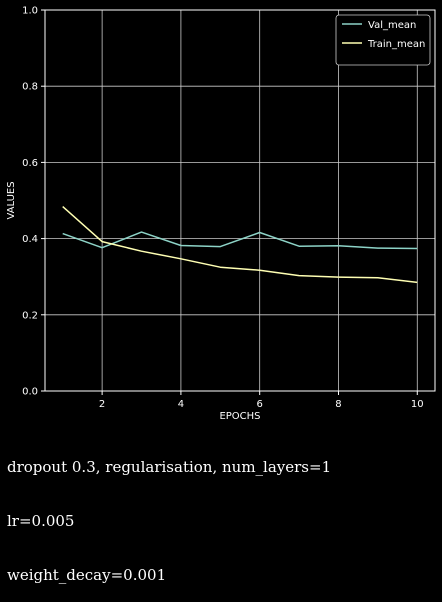 Image resolution: width=442 pixels, height=602 pixels. Describe the element at coordinates (30, 11) in the screenshot. I see `y-tick-label: 1.0` at that location.